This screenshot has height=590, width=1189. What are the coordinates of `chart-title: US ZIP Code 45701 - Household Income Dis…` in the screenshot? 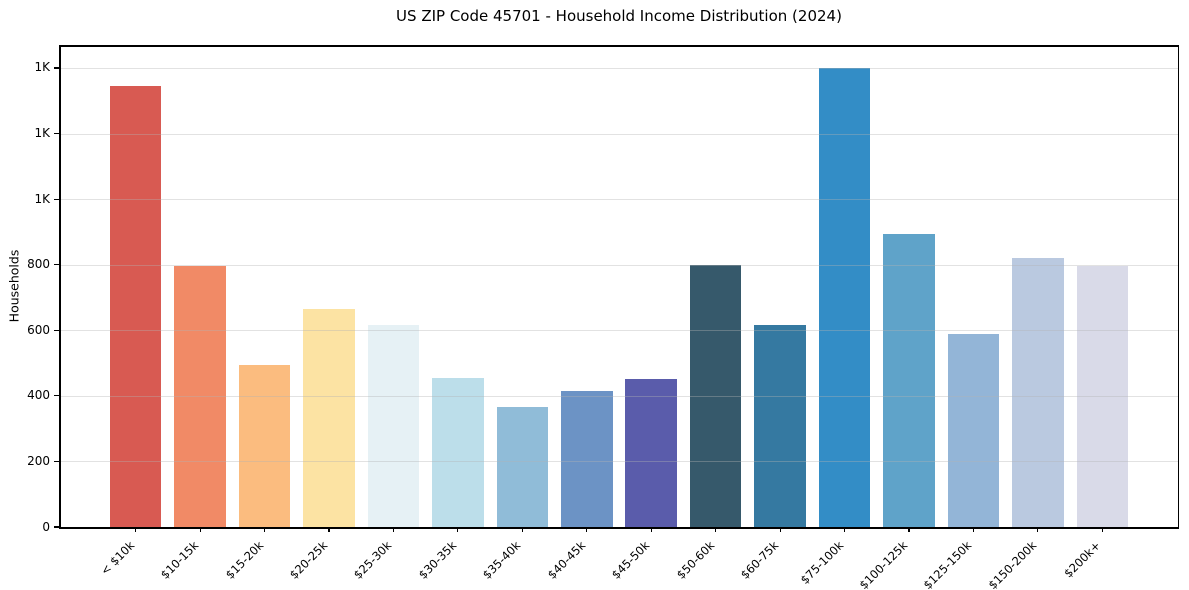 It's located at (619, 16).